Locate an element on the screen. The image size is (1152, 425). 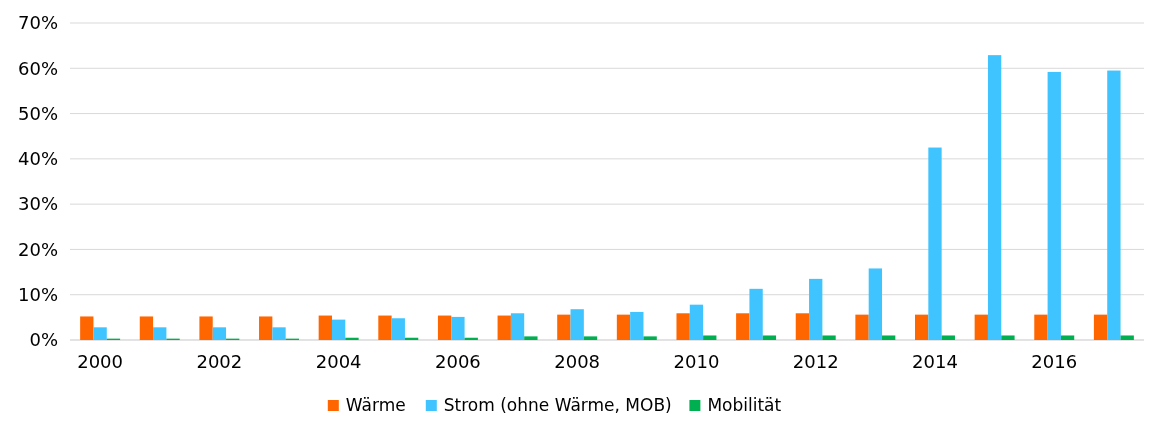
y-tick-label: 10% is located at coordinates (37, 295).